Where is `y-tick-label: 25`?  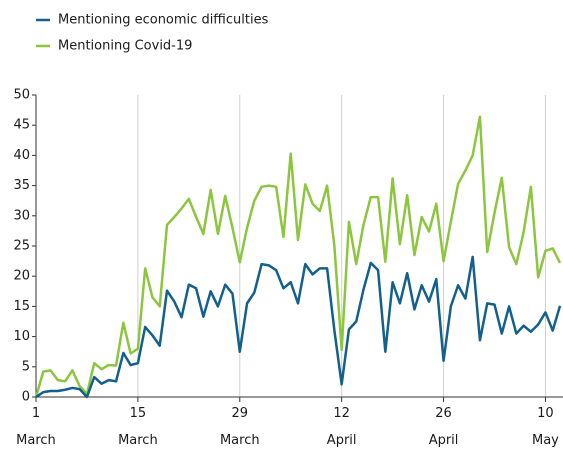 y-tick-label: 25 is located at coordinates (21, 246).